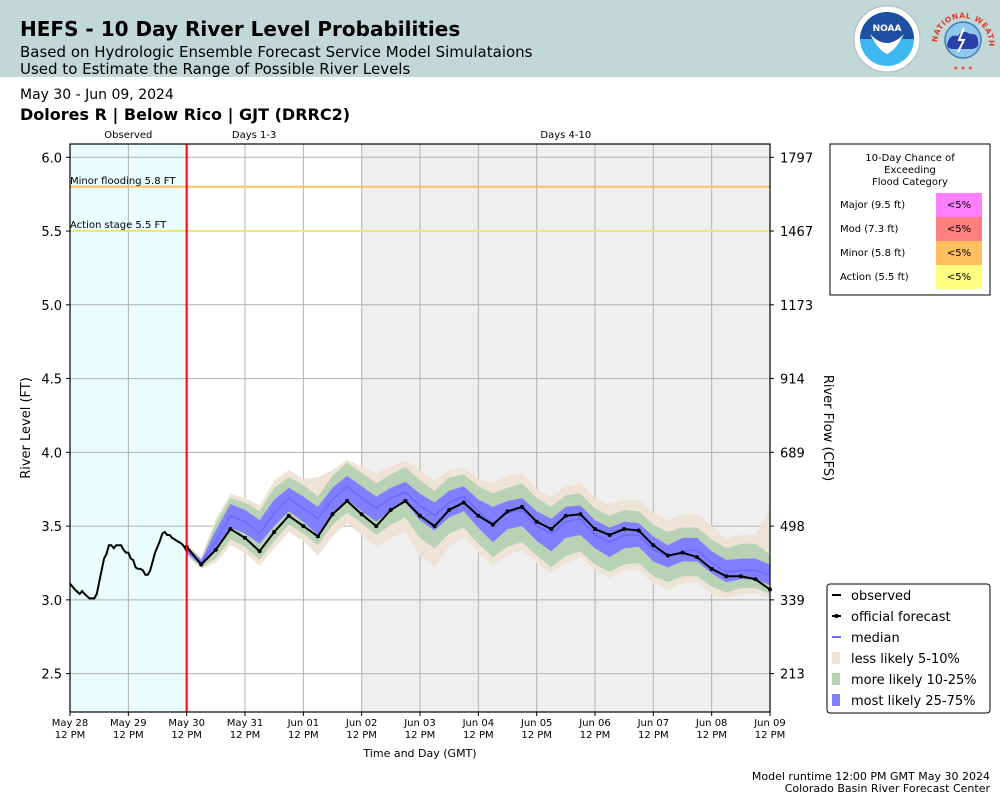 The image size is (1000, 800). Describe the element at coordinates (594, 723) in the screenshot. I see `x-tick-label-date: Jun 06` at that location.